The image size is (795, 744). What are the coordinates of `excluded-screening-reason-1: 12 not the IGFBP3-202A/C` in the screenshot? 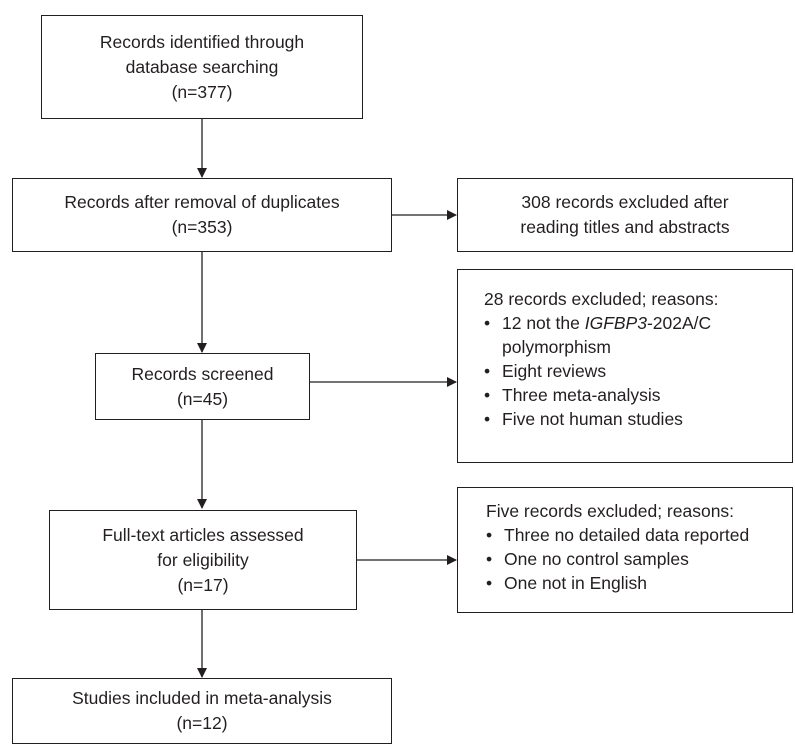 It's located at (638, 323).